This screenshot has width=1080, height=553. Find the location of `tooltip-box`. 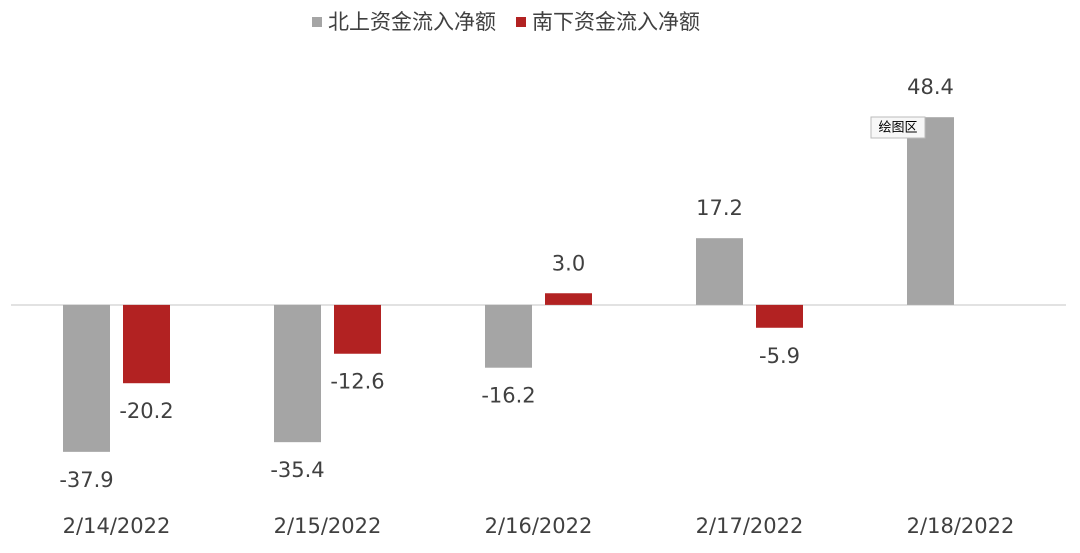

tooltip-box is located at coordinates (898, 127).